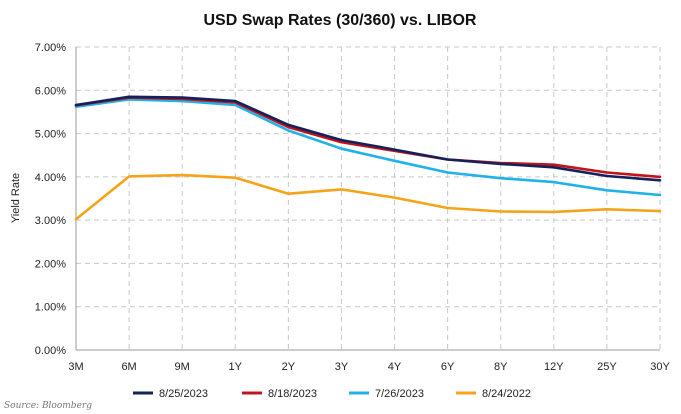  I want to click on y-tick-label: 5.00%, so click(50, 135).